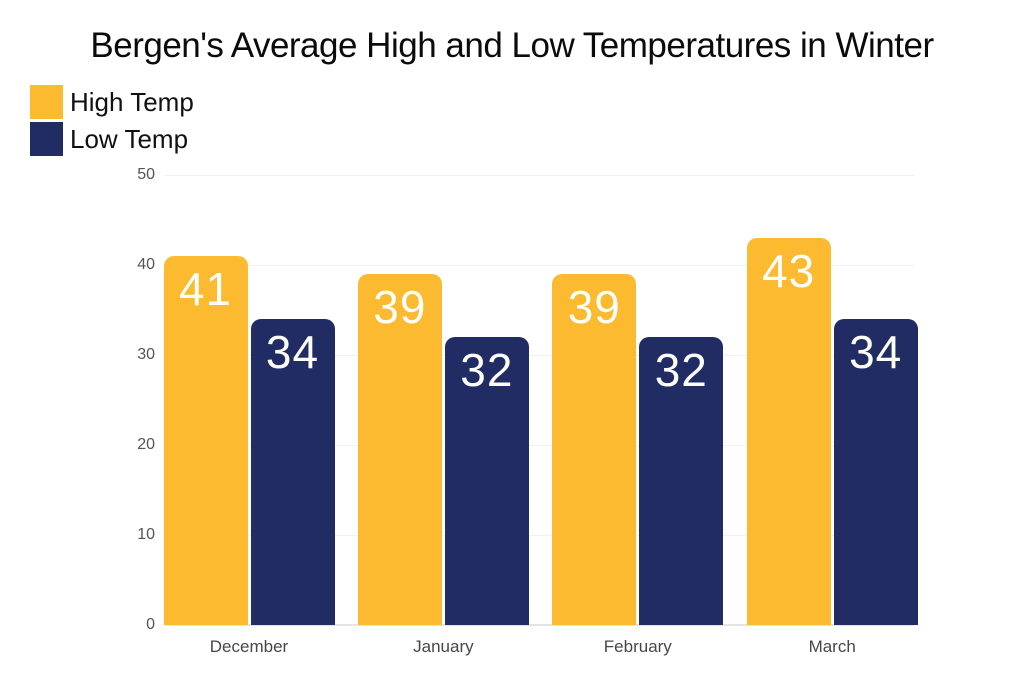  What do you see at coordinates (205, 289) in the screenshot?
I see `bar-value-label: 41` at bounding box center [205, 289].